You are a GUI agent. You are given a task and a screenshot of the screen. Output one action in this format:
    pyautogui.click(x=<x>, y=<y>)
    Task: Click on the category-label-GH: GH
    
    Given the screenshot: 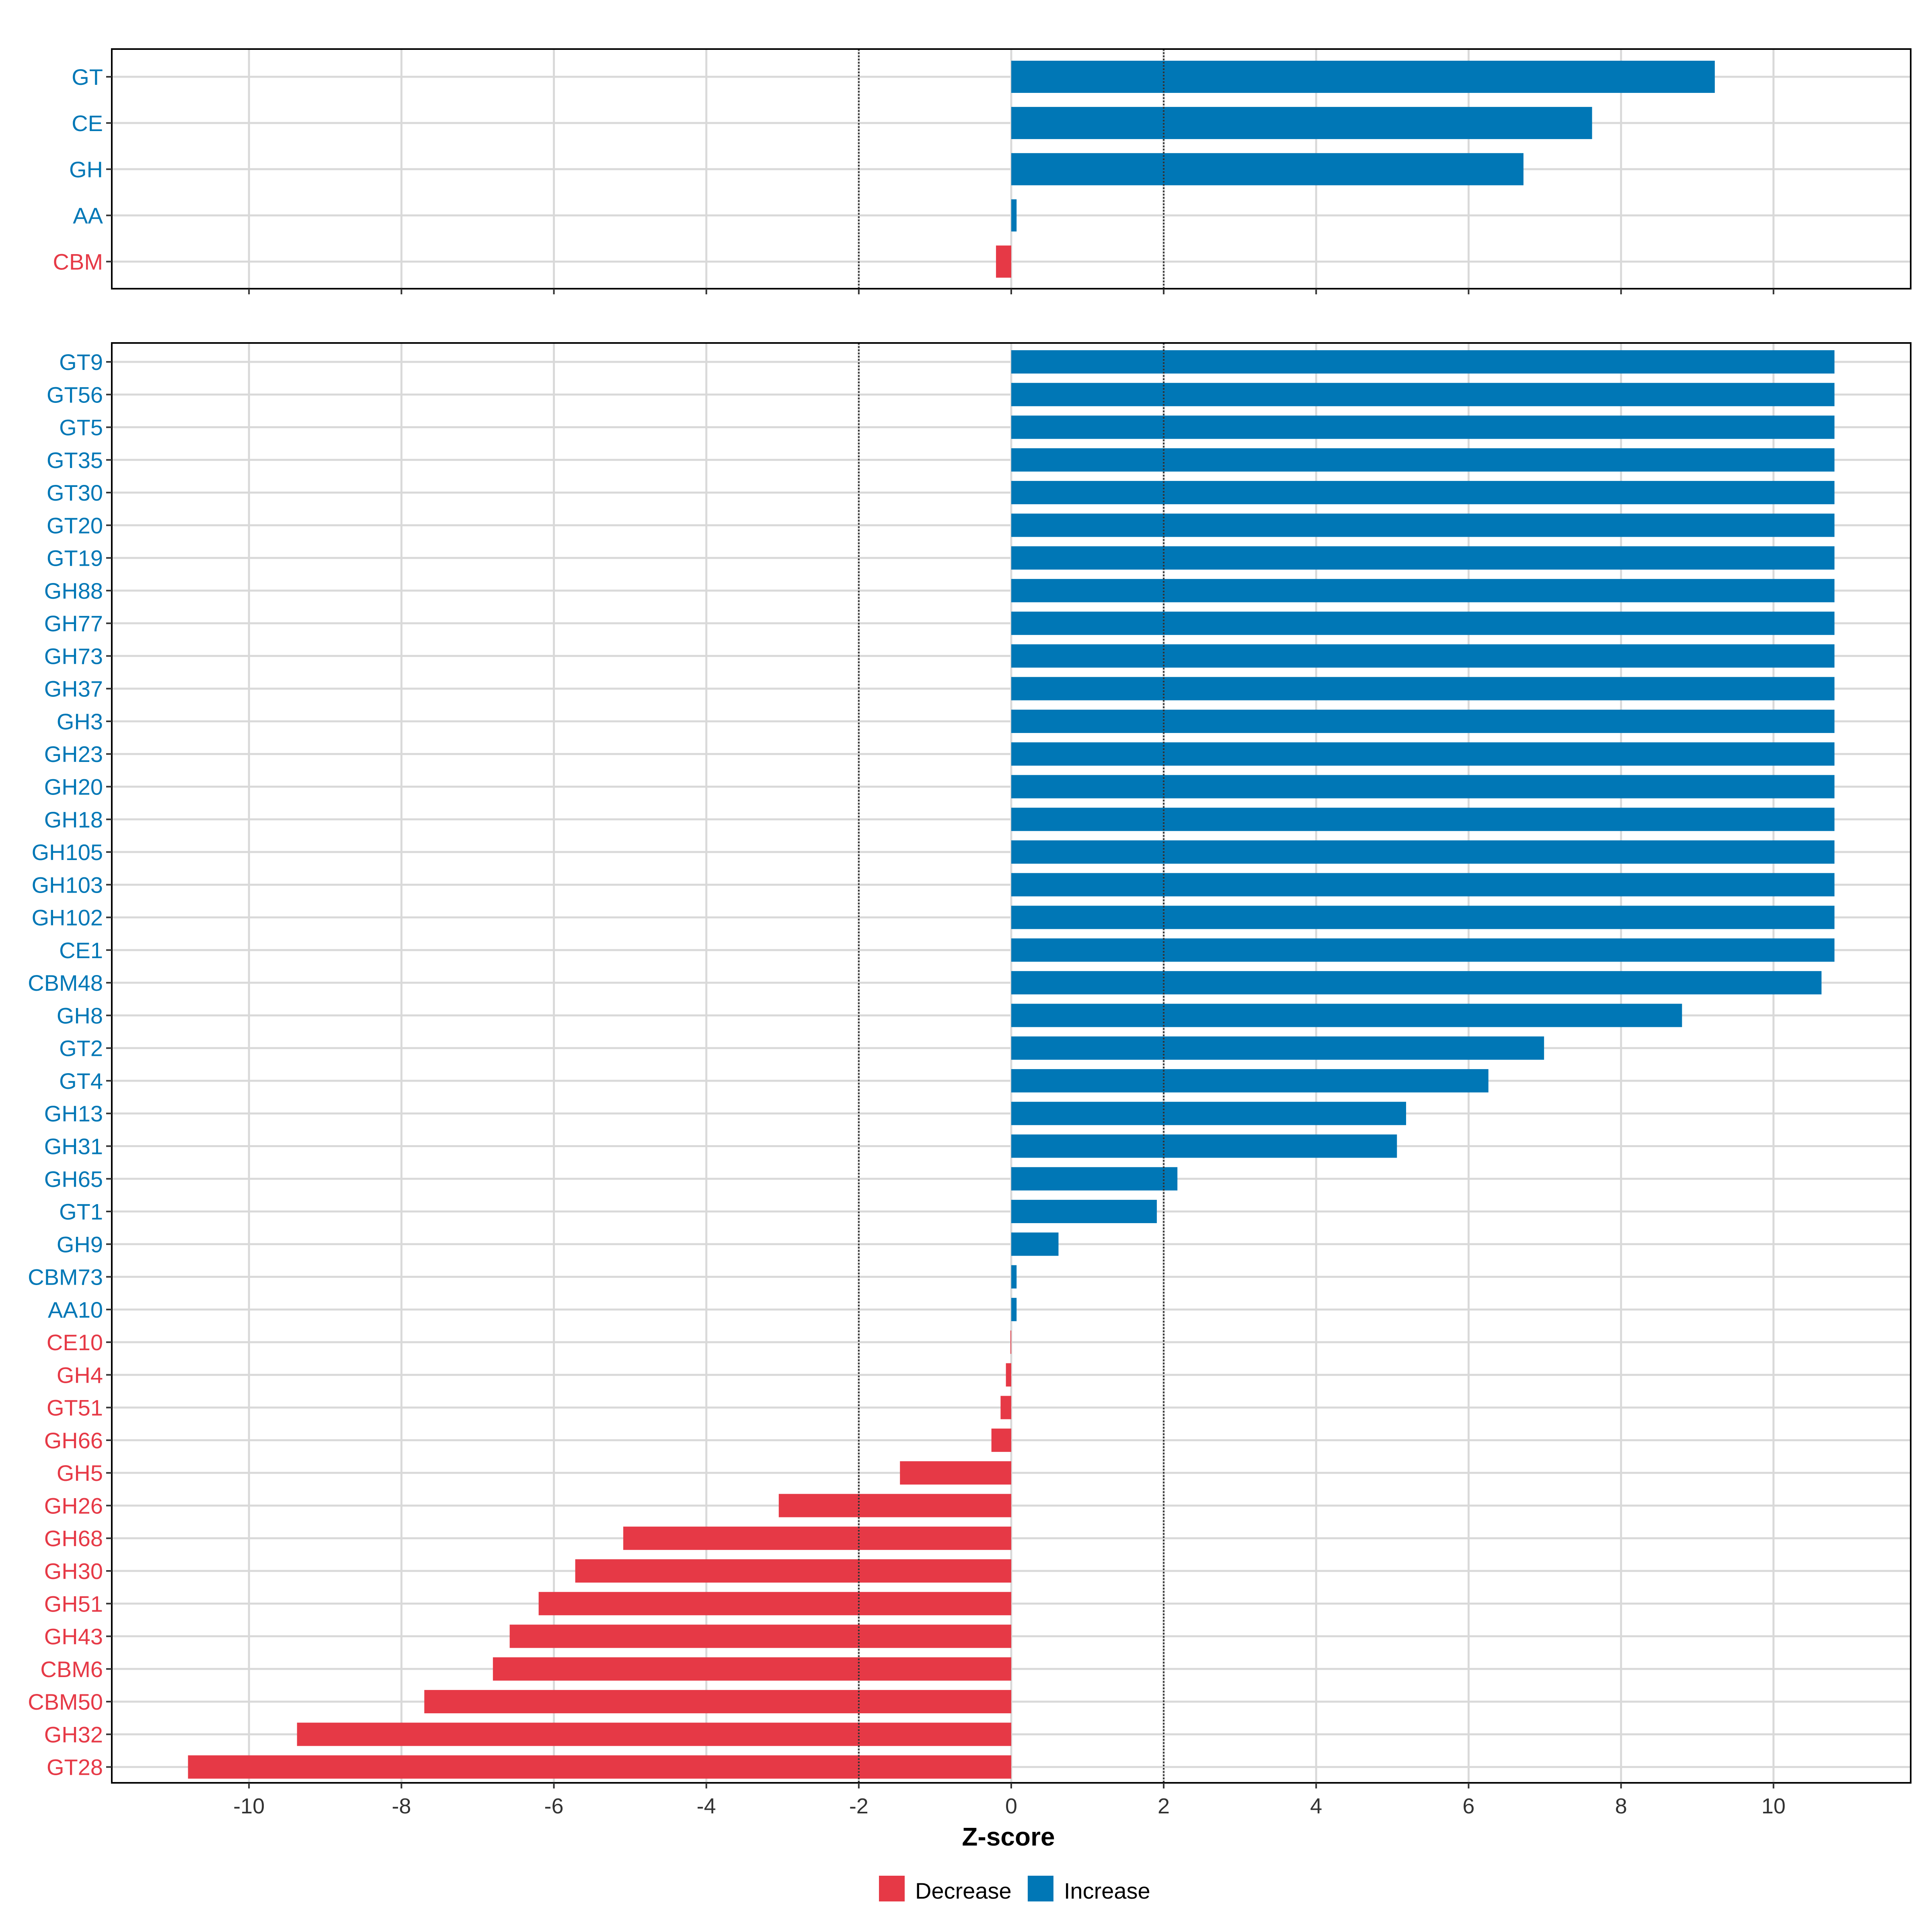 What is the action you would take?
    pyautogui.click(x=86, y=169)
    